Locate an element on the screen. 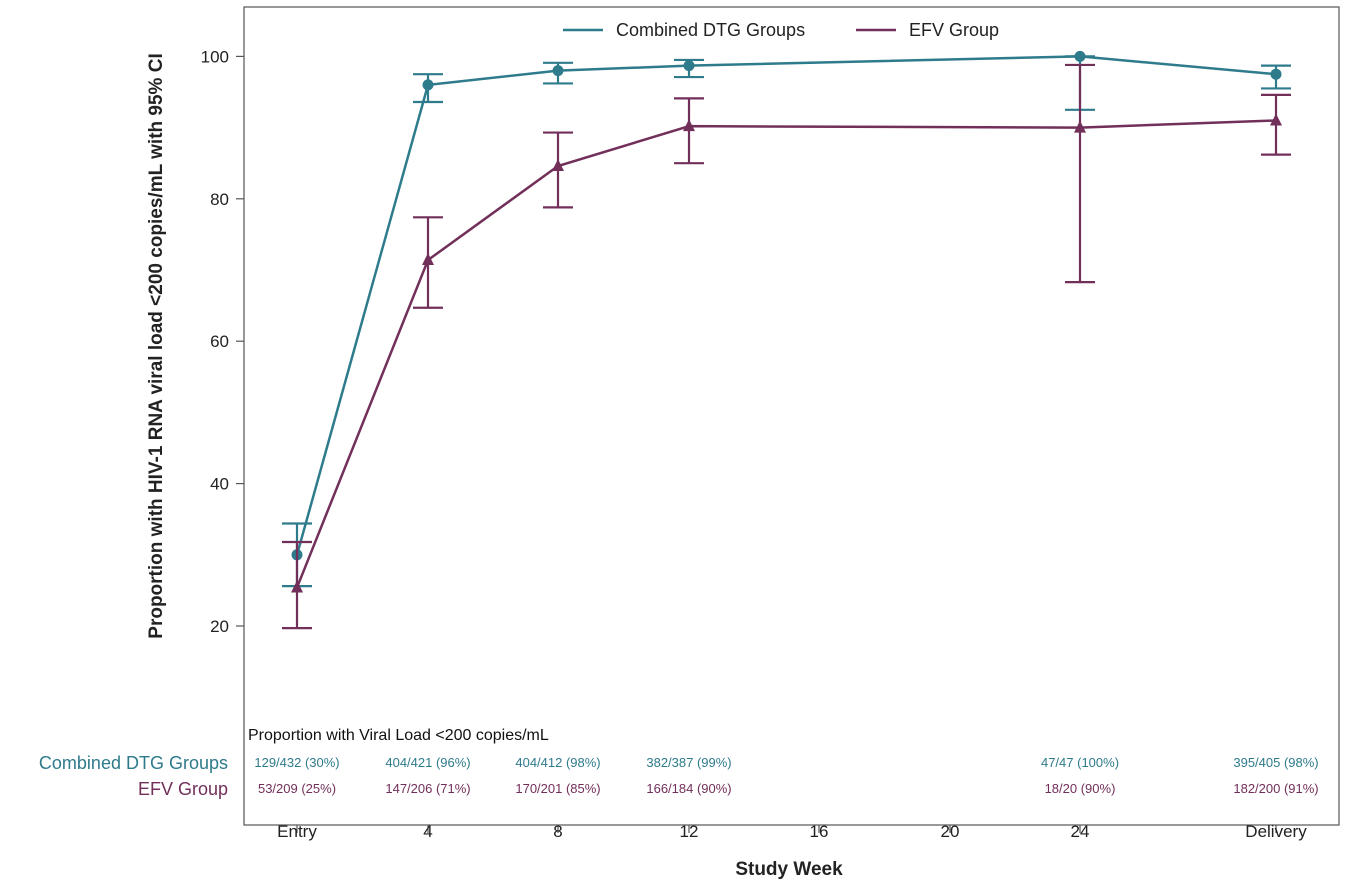 The image size is (1346, 886). table-row-label-combined-dtg: Combined DTG Groups is located at coordinates (133, 763).